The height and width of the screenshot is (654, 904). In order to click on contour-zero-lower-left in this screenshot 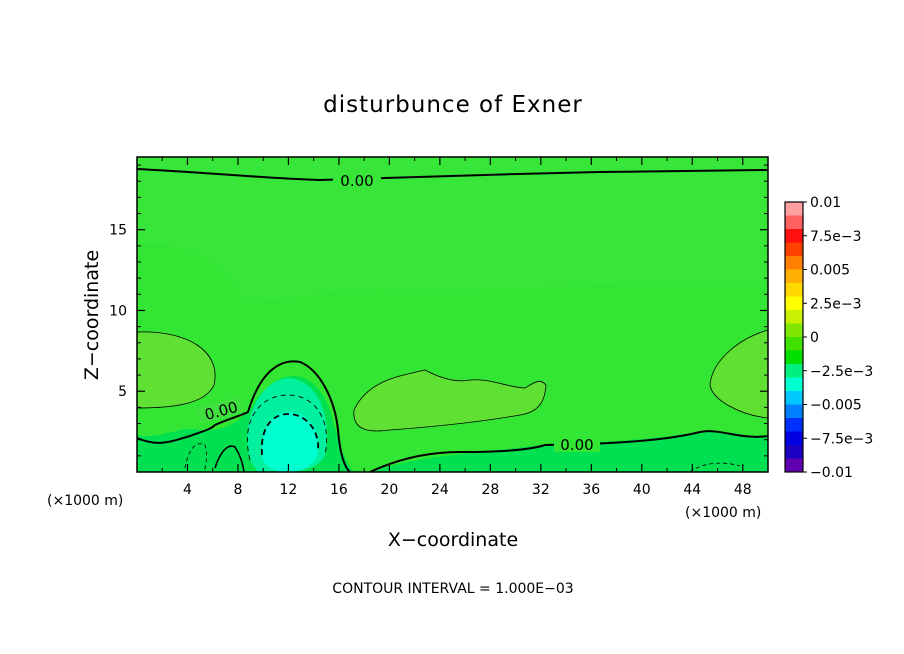, I will do `click(244, 416)`.